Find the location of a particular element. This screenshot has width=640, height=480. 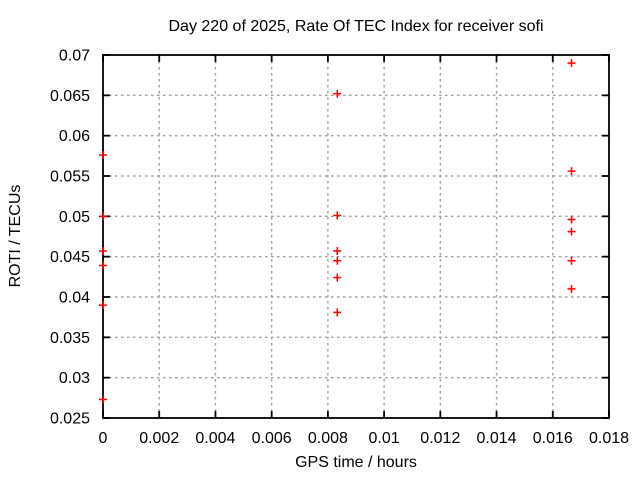

y-tick-label: 0.07 is located at coordinates (74, 56).